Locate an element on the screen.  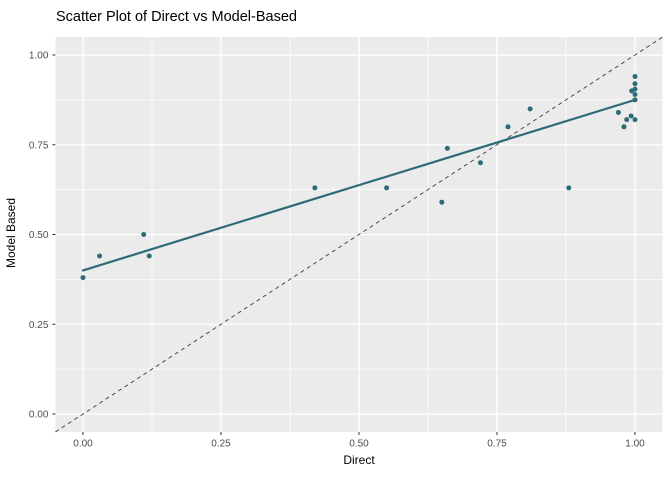
x-tick-label: 0.25 is located at coordinates (221, 443).